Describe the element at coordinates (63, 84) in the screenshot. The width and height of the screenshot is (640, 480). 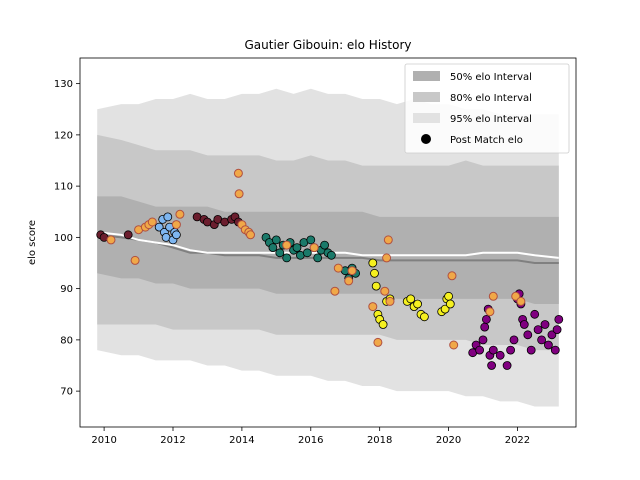
I see `y-tick-label: 130` at that location.